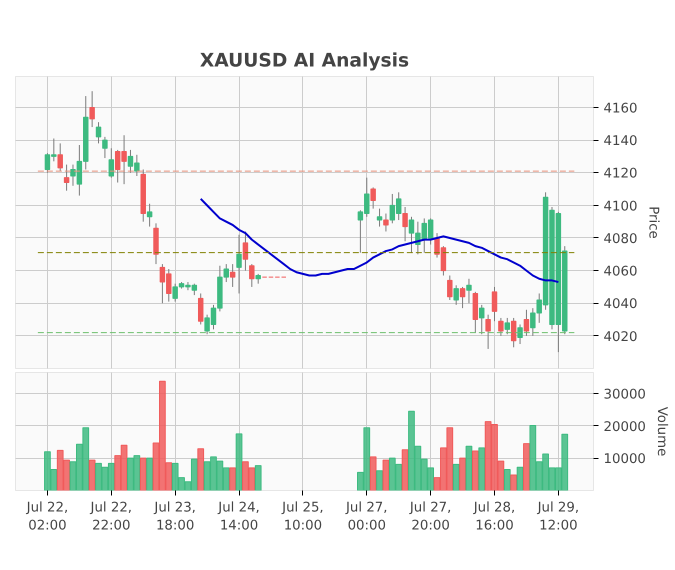 This screenshot has height=570, width=675. What do you see at coordinates (621, 239) in the screenshot?
I see `y-tick-label: 4080` at bounding box center [621, 239].